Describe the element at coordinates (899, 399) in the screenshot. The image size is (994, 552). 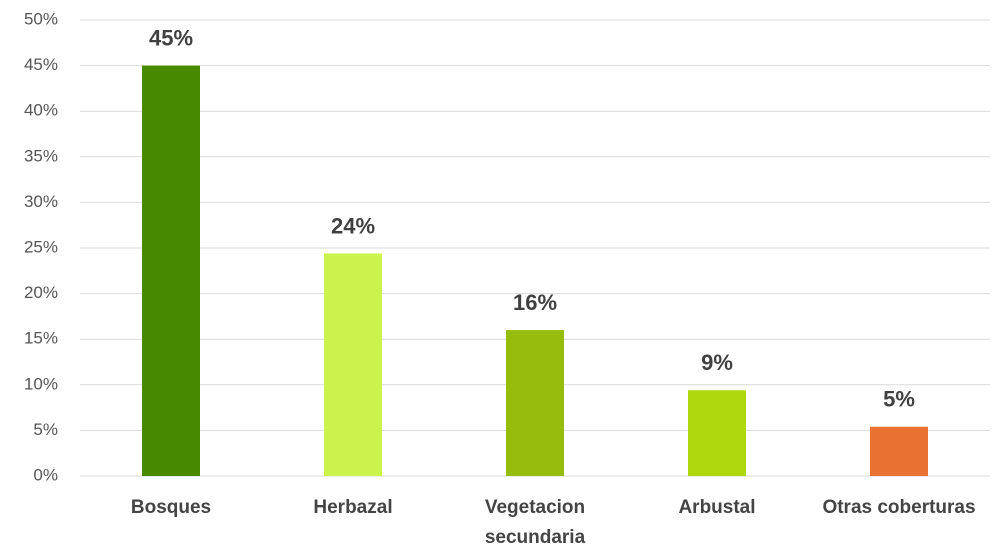
I see `value-label: 5%` at that location.